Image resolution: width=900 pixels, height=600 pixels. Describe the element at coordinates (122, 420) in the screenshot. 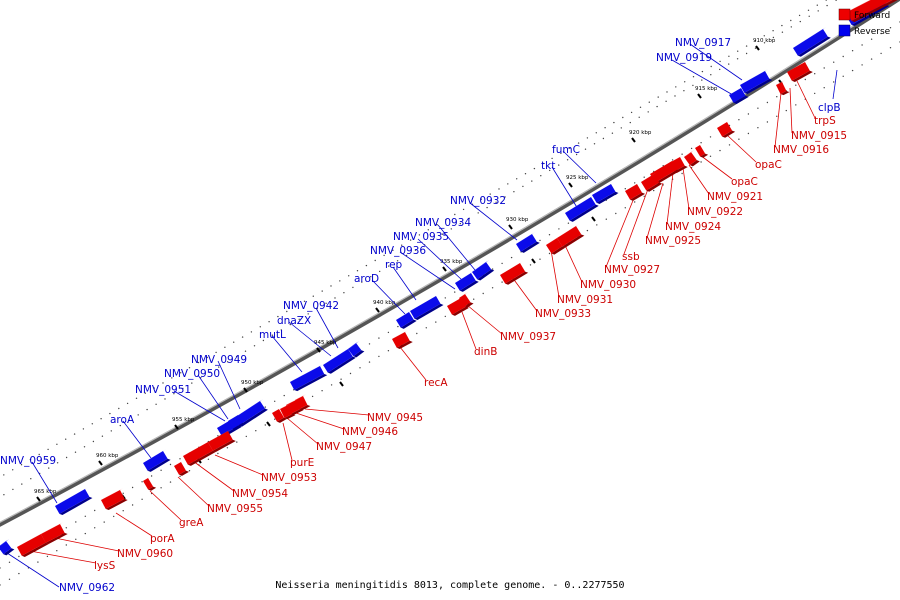

I see `gene-label-reverse: aroA` at that location.